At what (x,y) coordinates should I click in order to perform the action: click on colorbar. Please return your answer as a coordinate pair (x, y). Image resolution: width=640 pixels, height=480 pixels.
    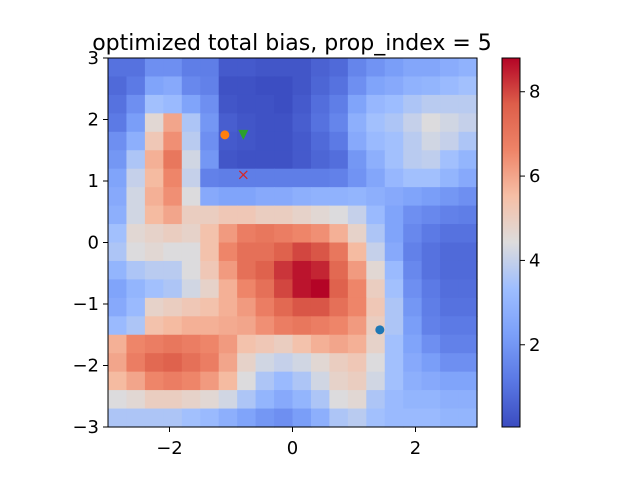
    Looking at the image, I should click on (511, 242).